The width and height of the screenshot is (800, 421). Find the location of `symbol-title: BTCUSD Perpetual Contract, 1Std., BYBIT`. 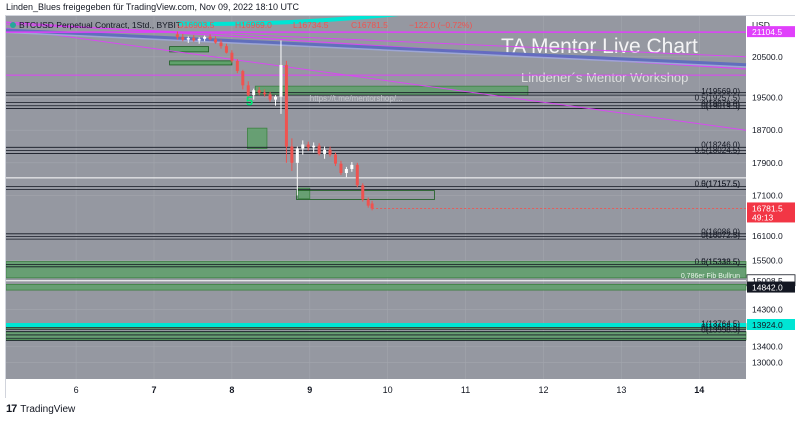

symbol-title: BTCUSD Perpetual Contract, 1Std., BYBIT is located at coordinates (100, 25).